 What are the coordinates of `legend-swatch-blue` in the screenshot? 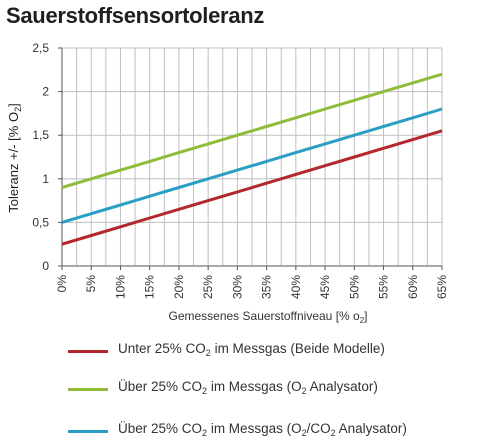 It's located at (88, 431).